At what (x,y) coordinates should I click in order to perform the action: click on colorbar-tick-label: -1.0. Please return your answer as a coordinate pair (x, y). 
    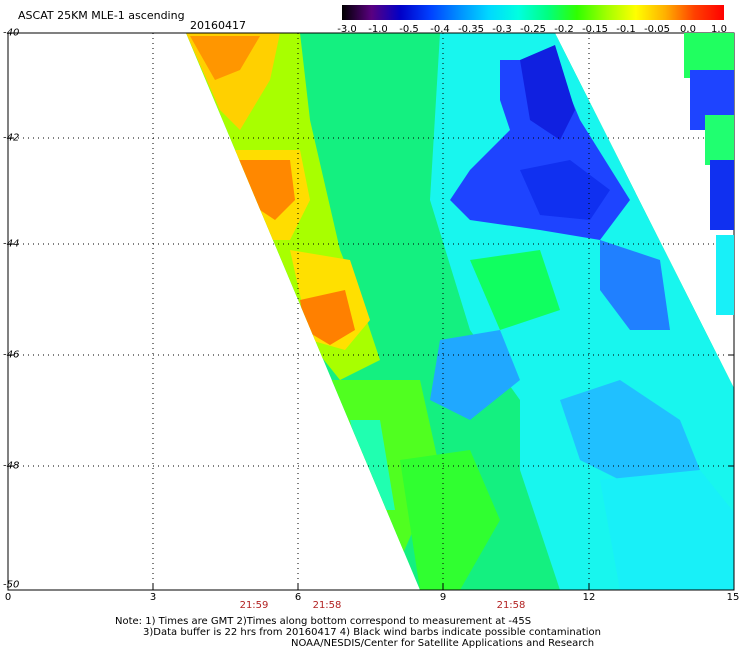
    Looking at the image, I should click on (378, 29).